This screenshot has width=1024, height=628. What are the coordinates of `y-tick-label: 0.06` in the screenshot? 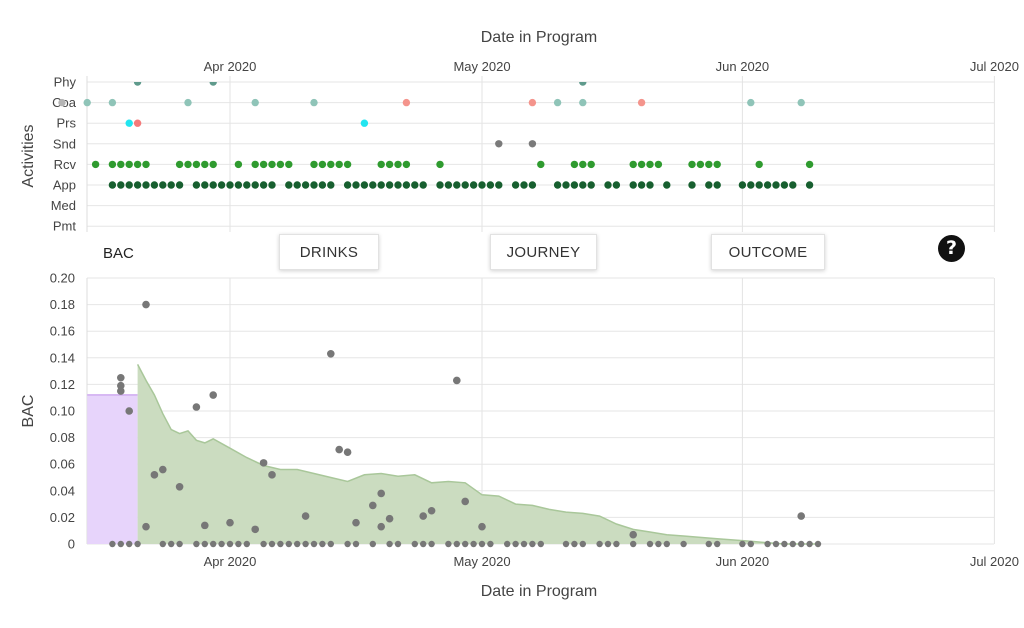 It's located at (62, 464).